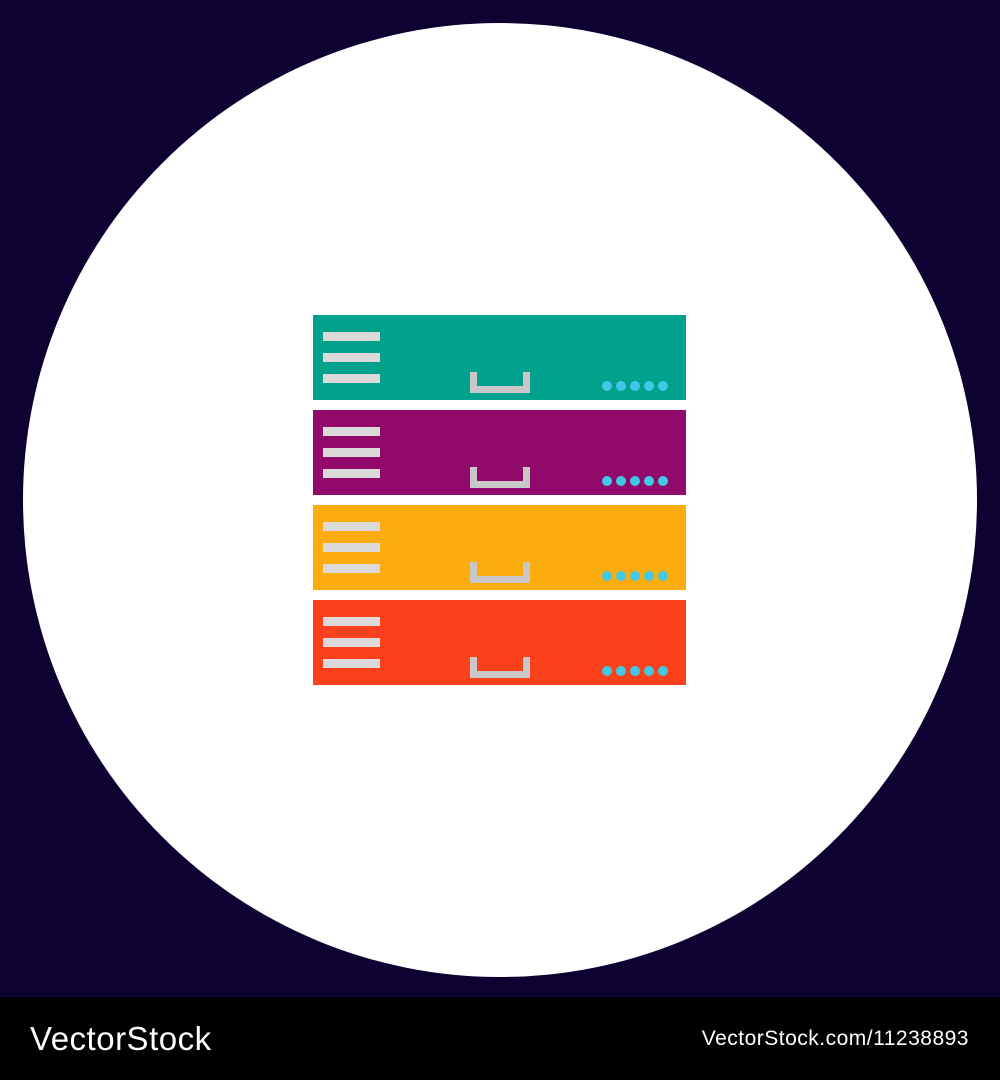 This screenshot has width=1000, height=1080. I want to click on server-bar-teal, so click(499, 357).